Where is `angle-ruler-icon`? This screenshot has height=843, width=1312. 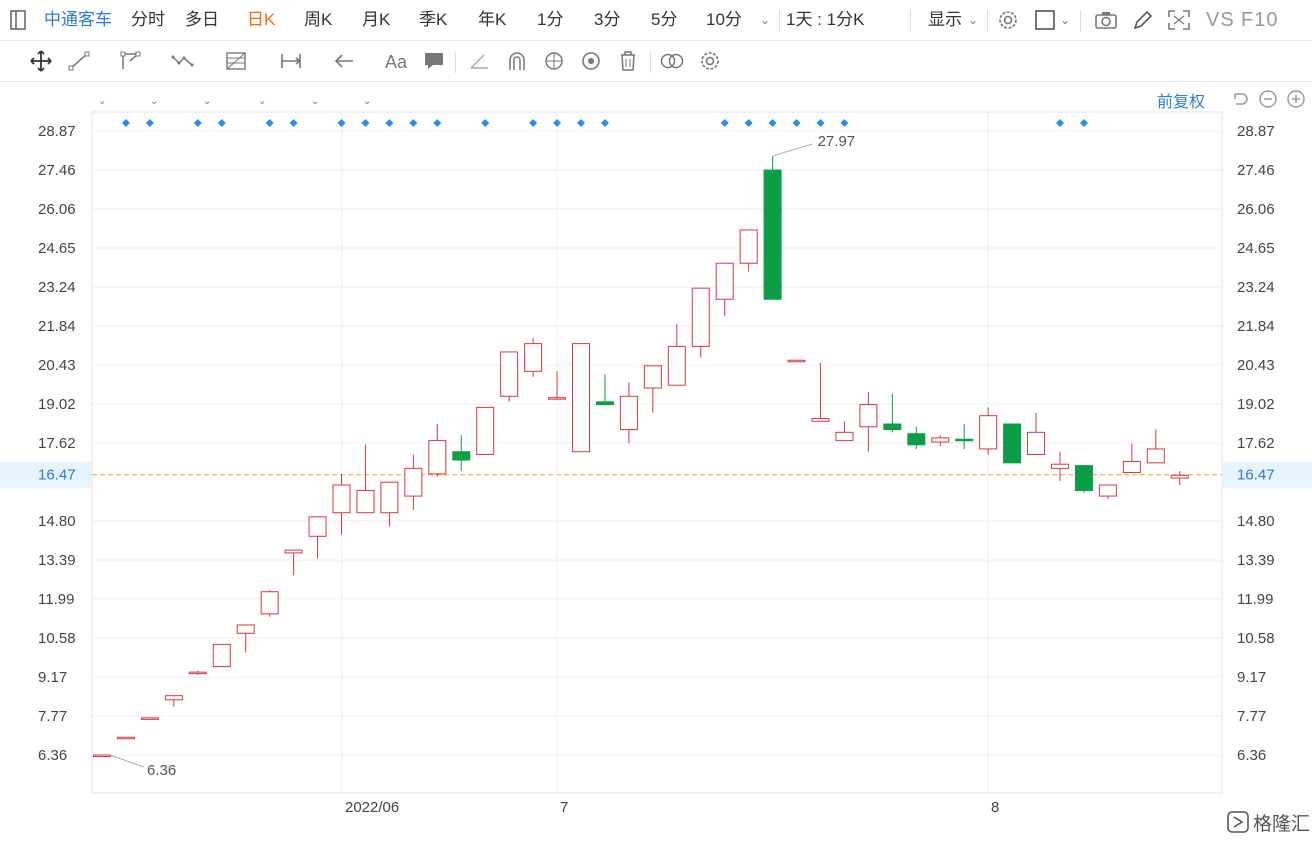
angle-ruler-icon is located at coordinates (480, 61).